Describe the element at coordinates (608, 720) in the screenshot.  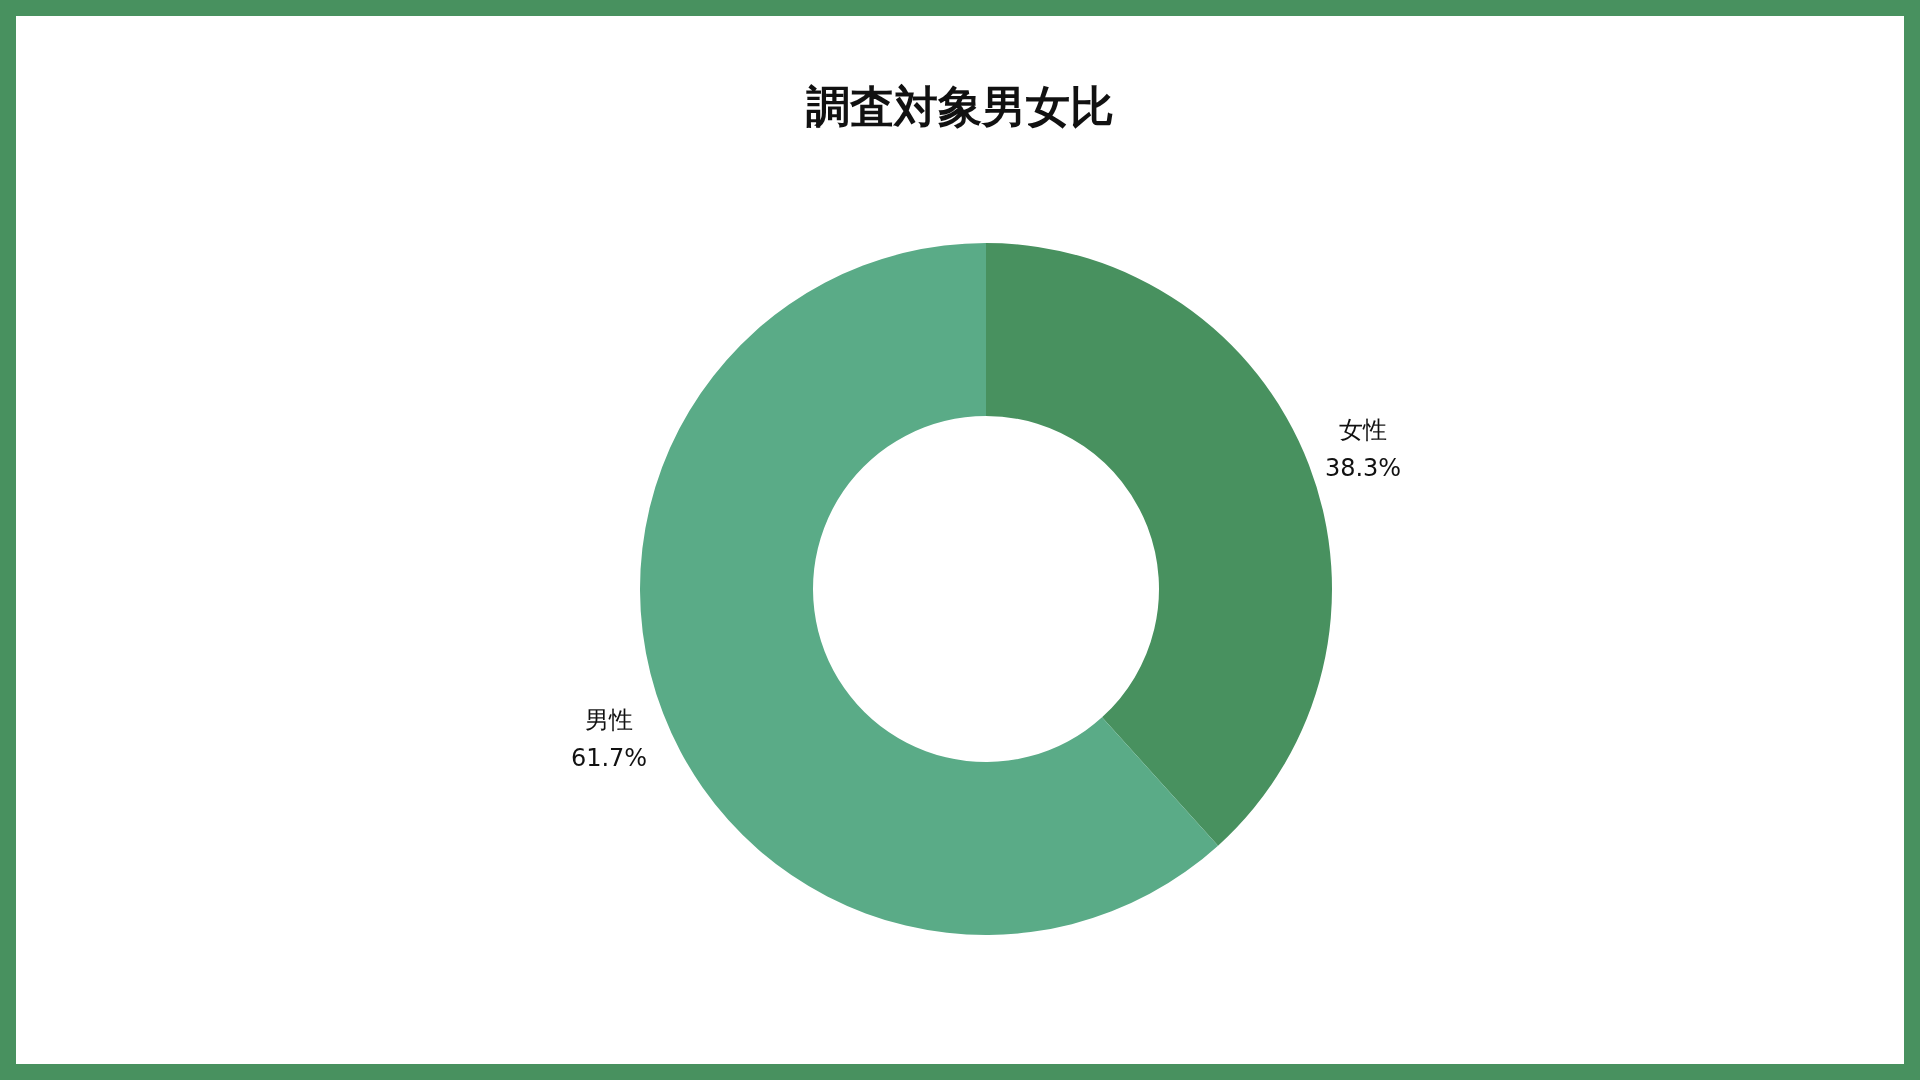
I see `slice-label: 男性` at that location.